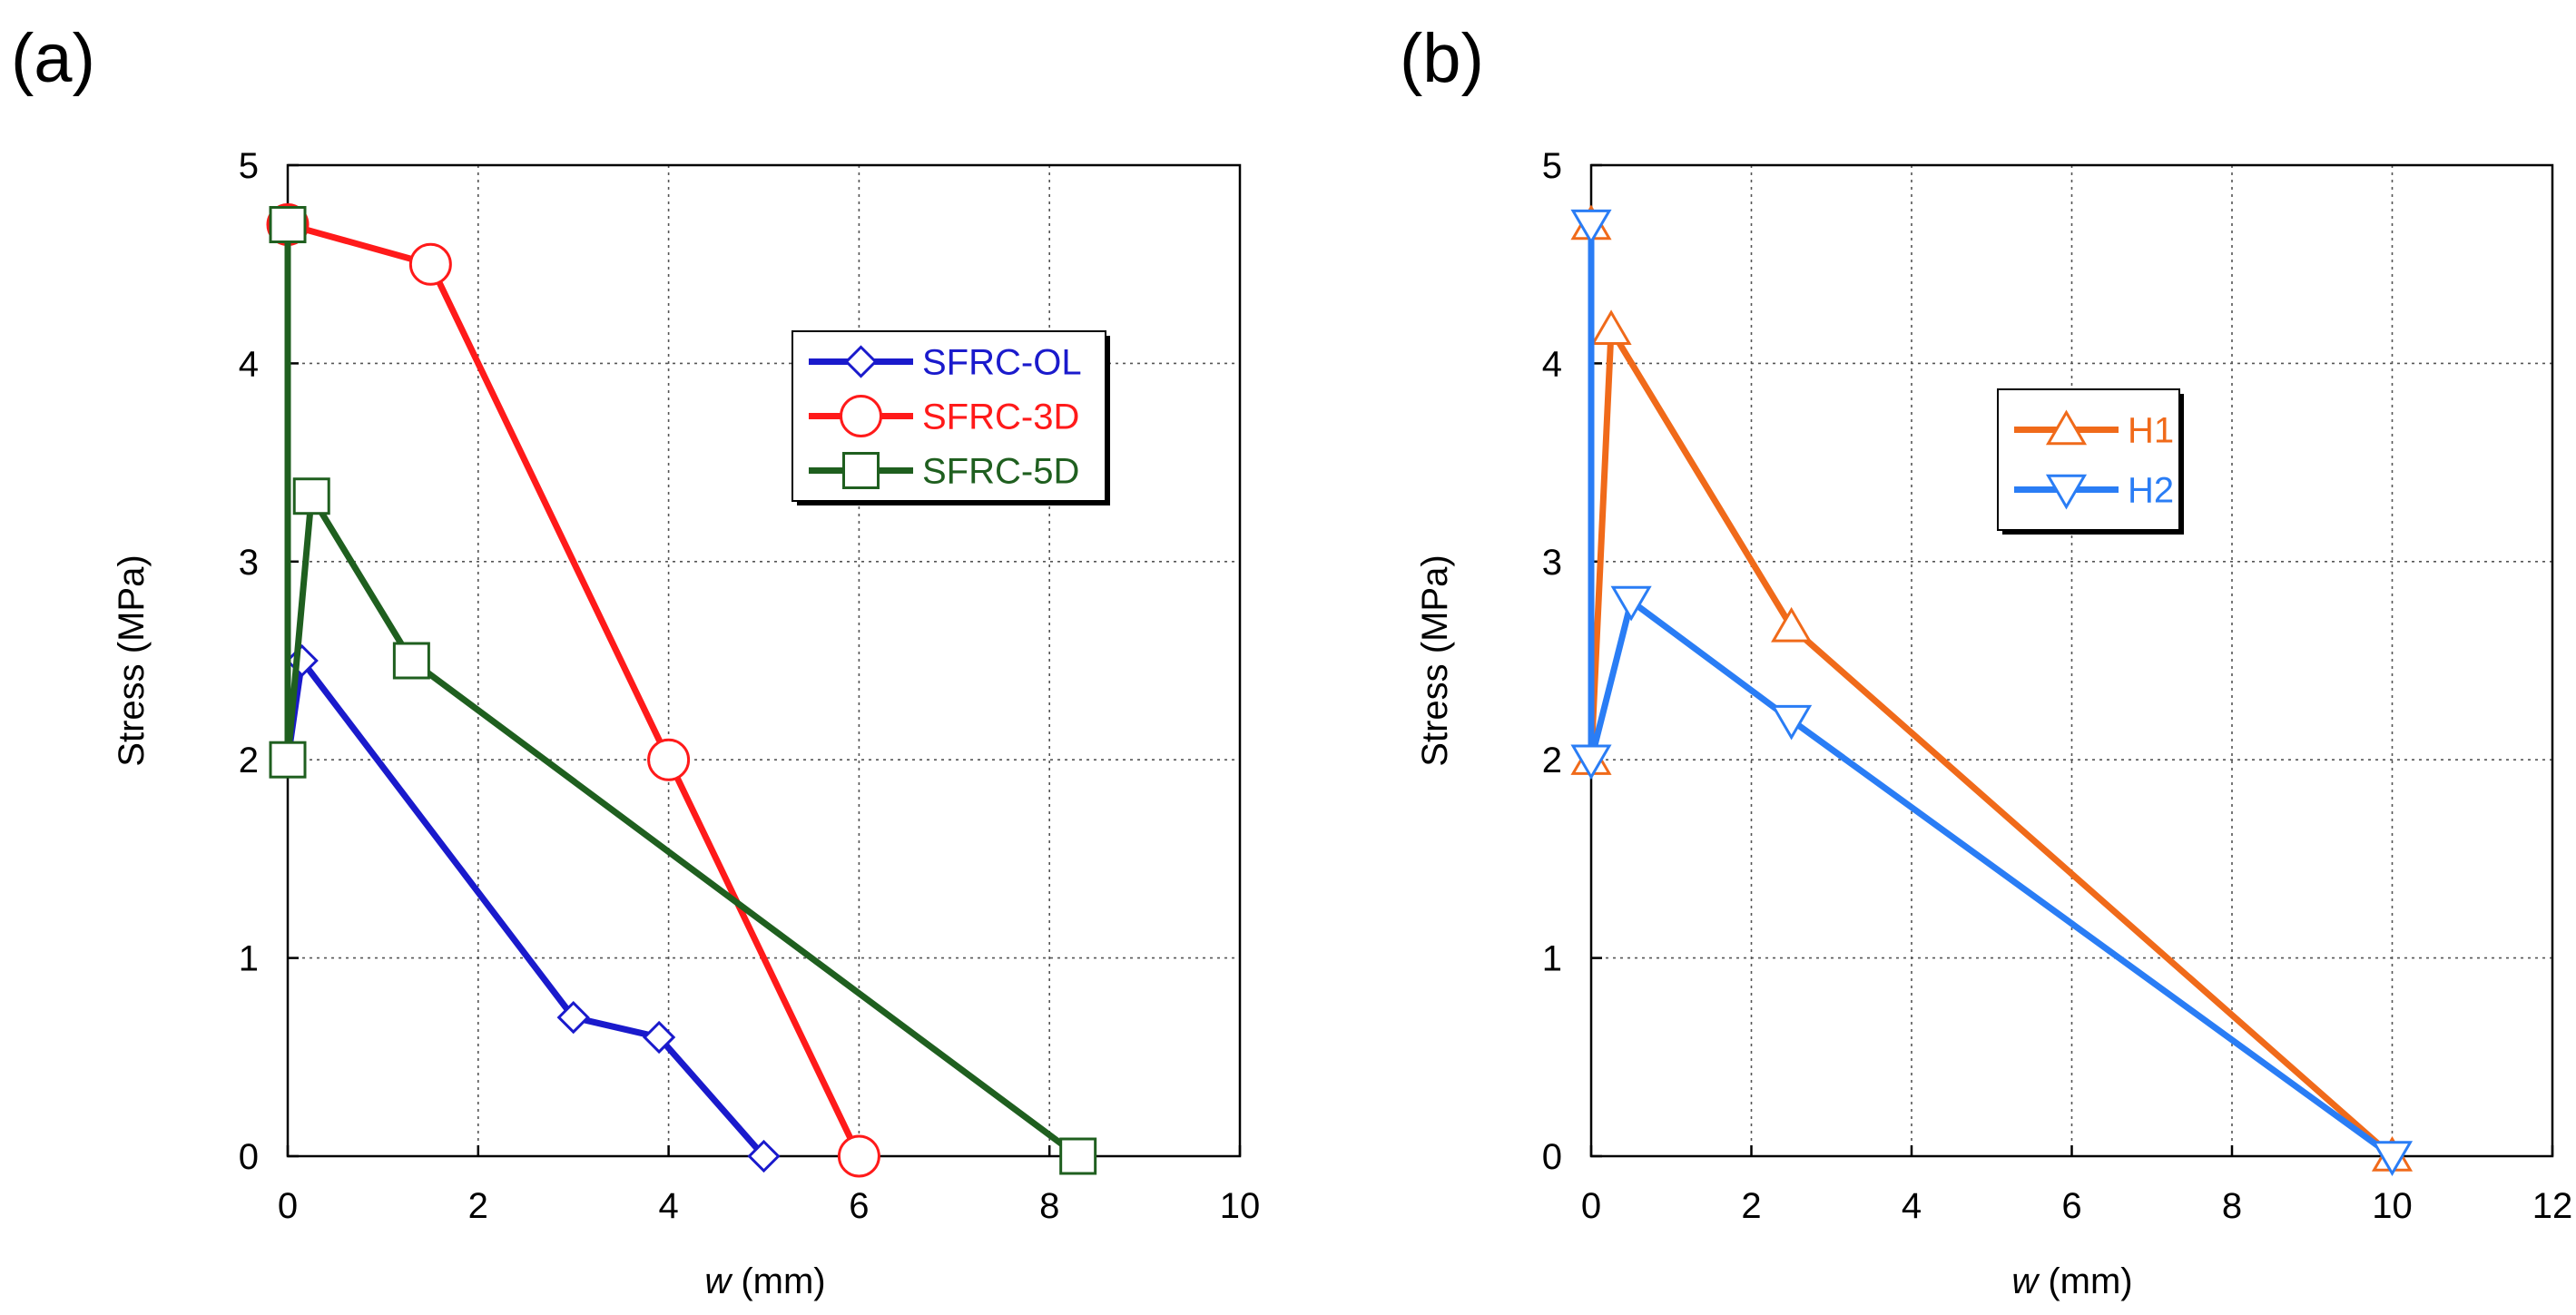 The image size is (2576, 1315). Describe the element at coordinates (2552, 1206) in the screenshot. I see `x-tick-label: 12` at that location.